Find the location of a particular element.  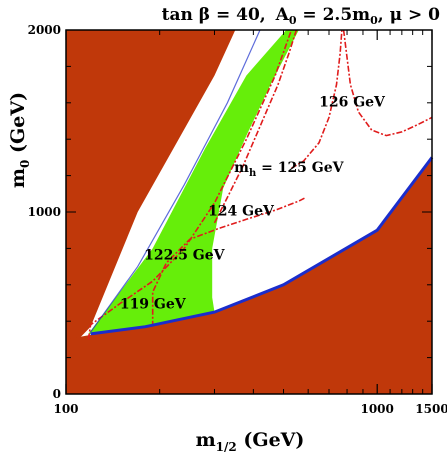

contour-label: 119 GeV is located at coordinates (153, 304).